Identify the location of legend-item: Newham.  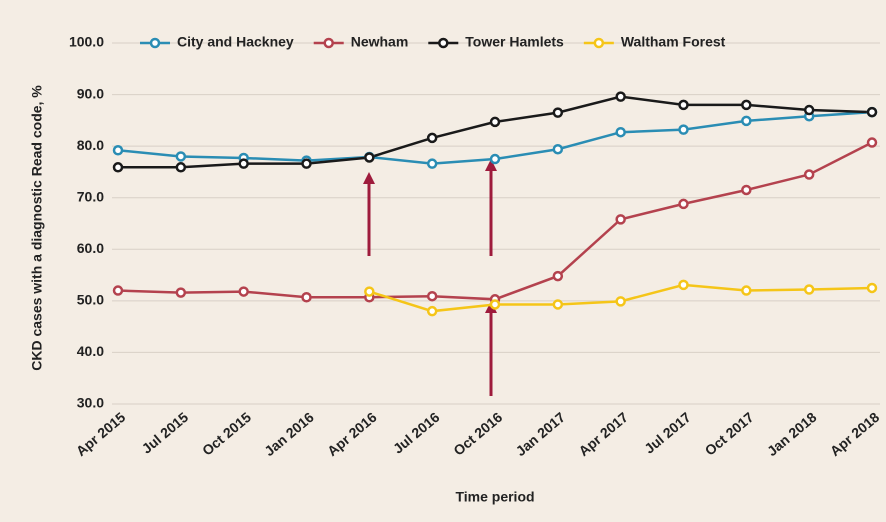
(361, 42).